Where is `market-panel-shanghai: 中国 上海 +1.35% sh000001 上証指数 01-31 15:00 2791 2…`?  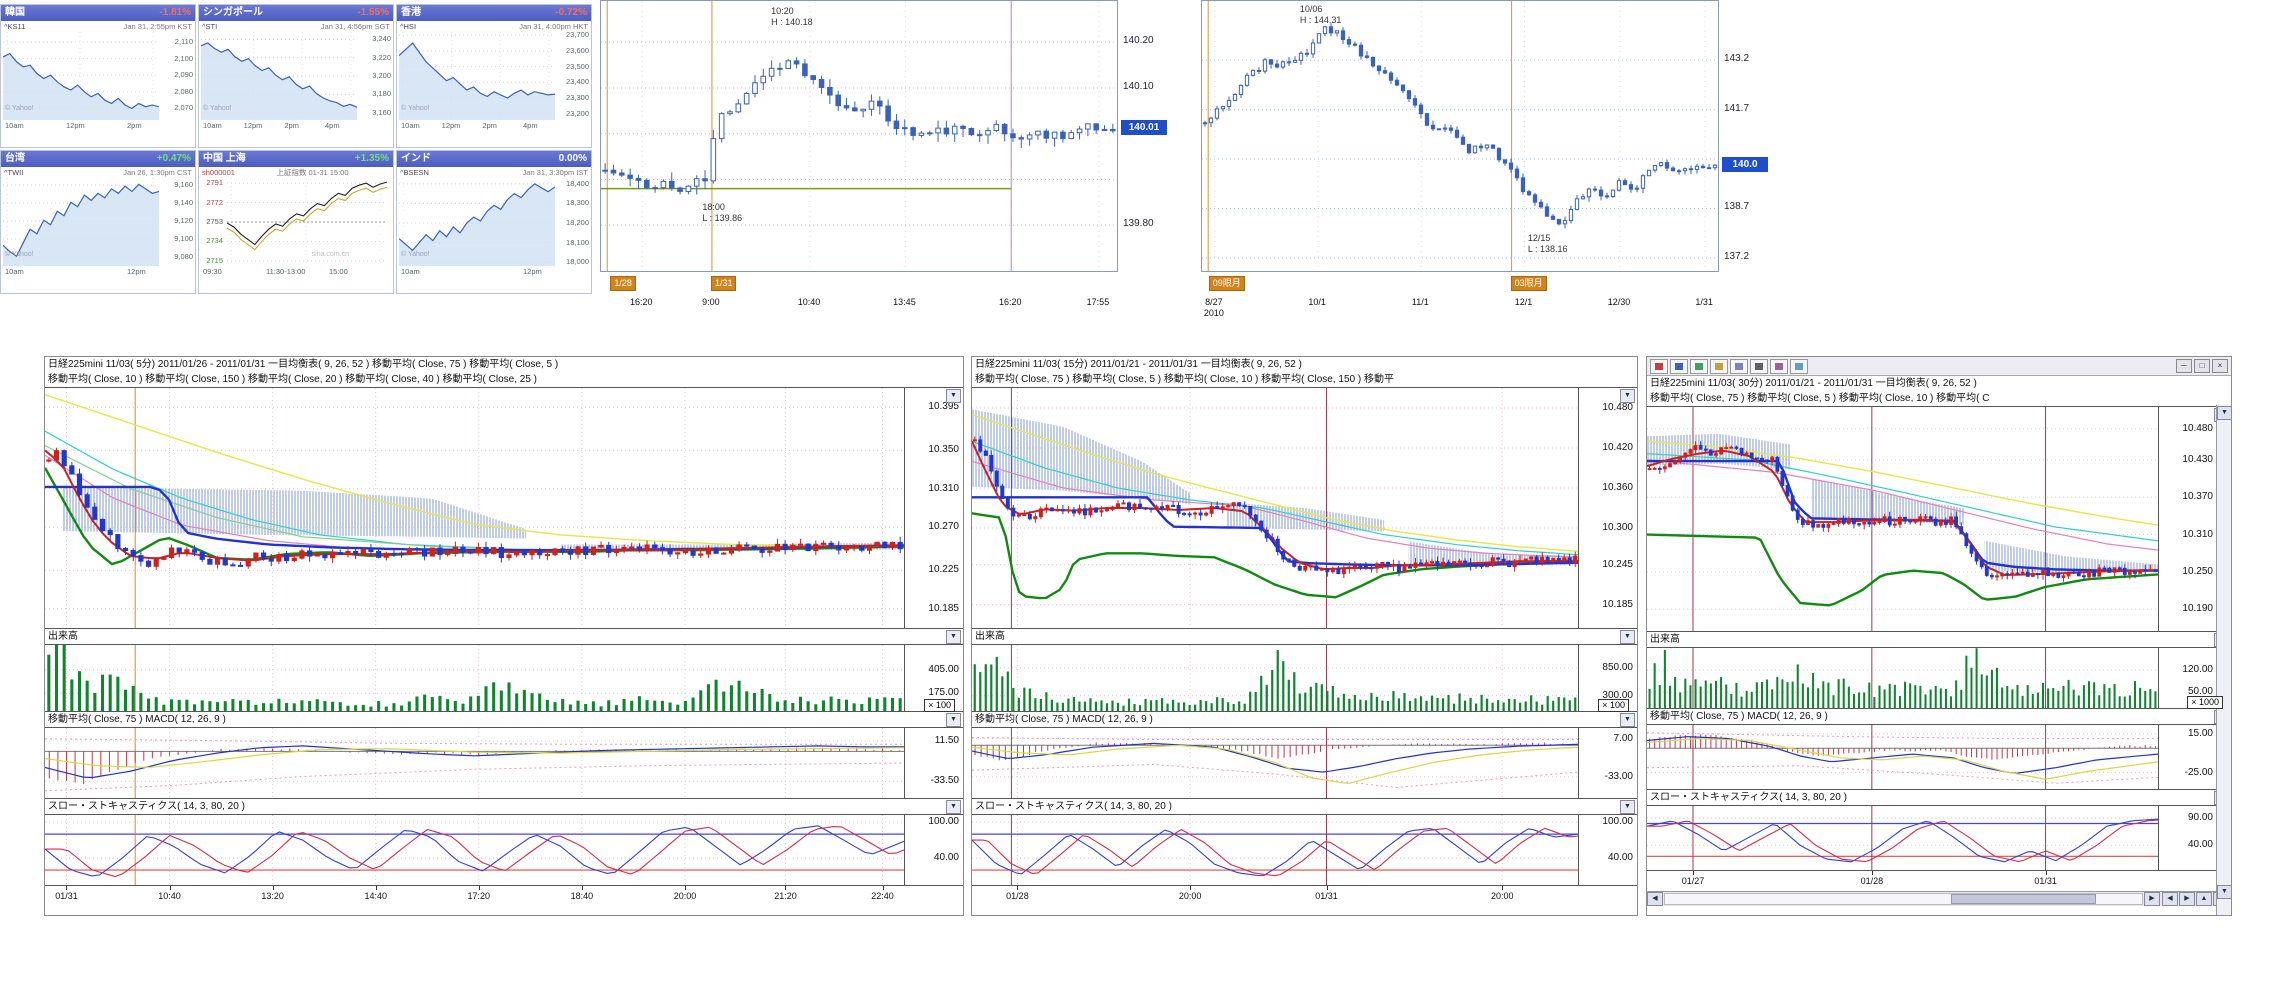
market-panel-shanghai: 中国 上海 +1.35% sh000001 上証指数 01-31 15:00 2791 2… is located at coordinates (296, 222).